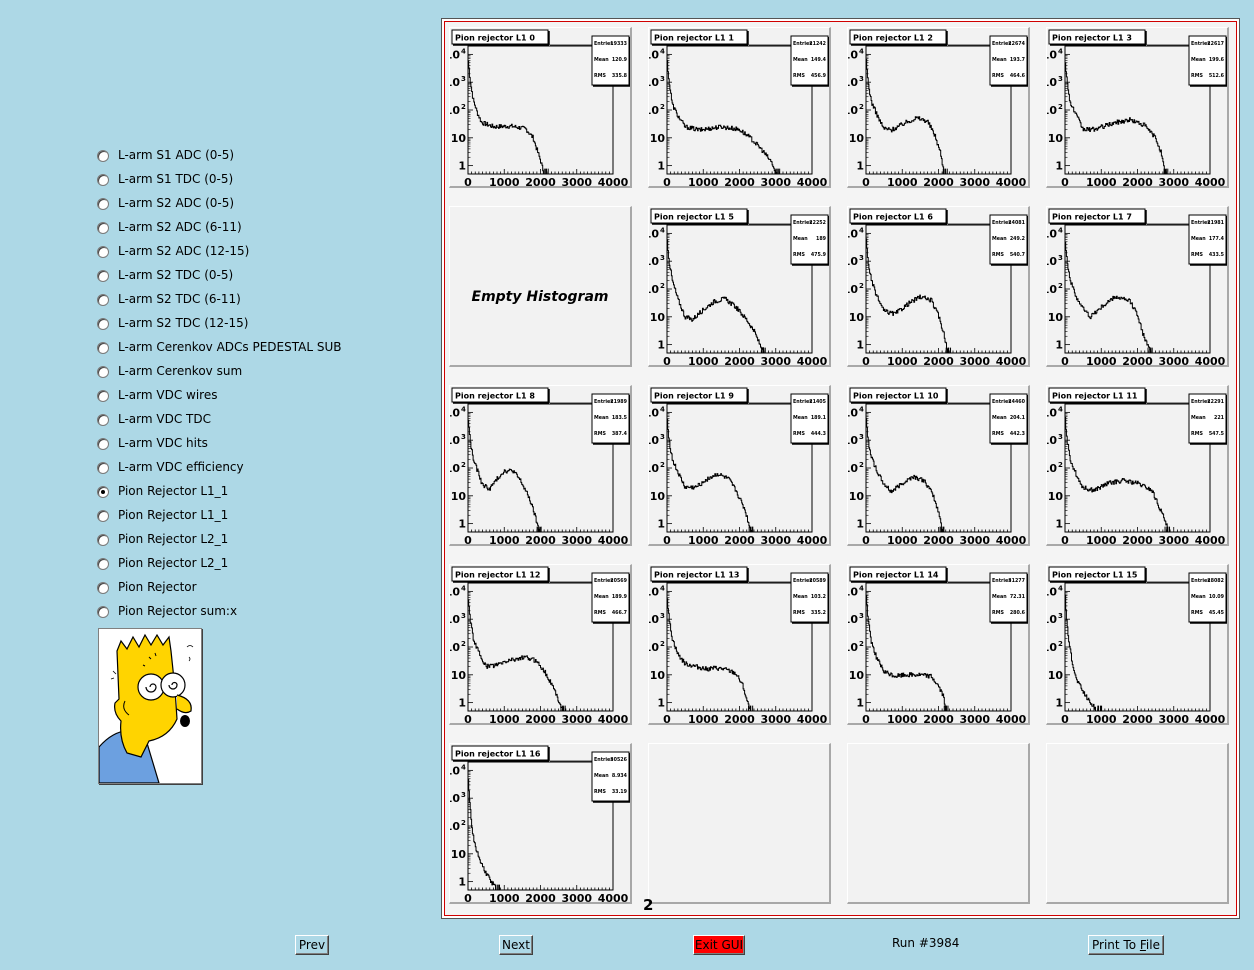  Describe the element at coordinates (516, 945) in the screenshot. I see `next-button: Next` at that location.